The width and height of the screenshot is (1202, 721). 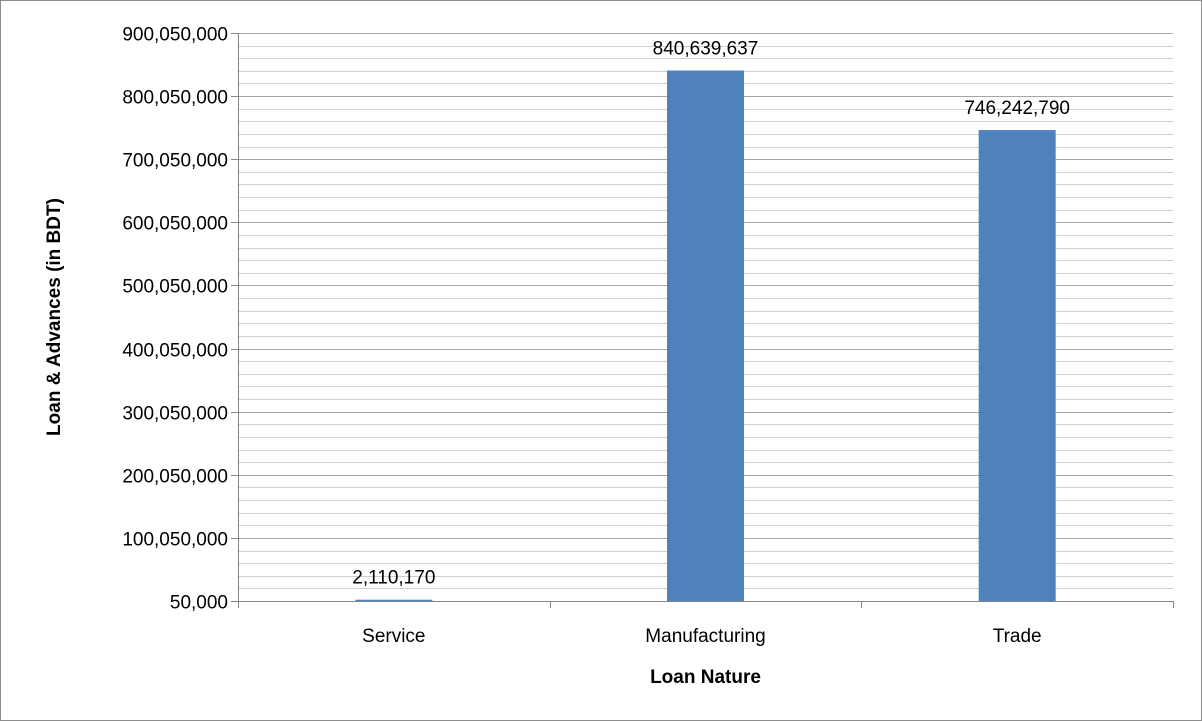 I want to click on x-tick-label: Manufacturing, so click(x=705, y=636).